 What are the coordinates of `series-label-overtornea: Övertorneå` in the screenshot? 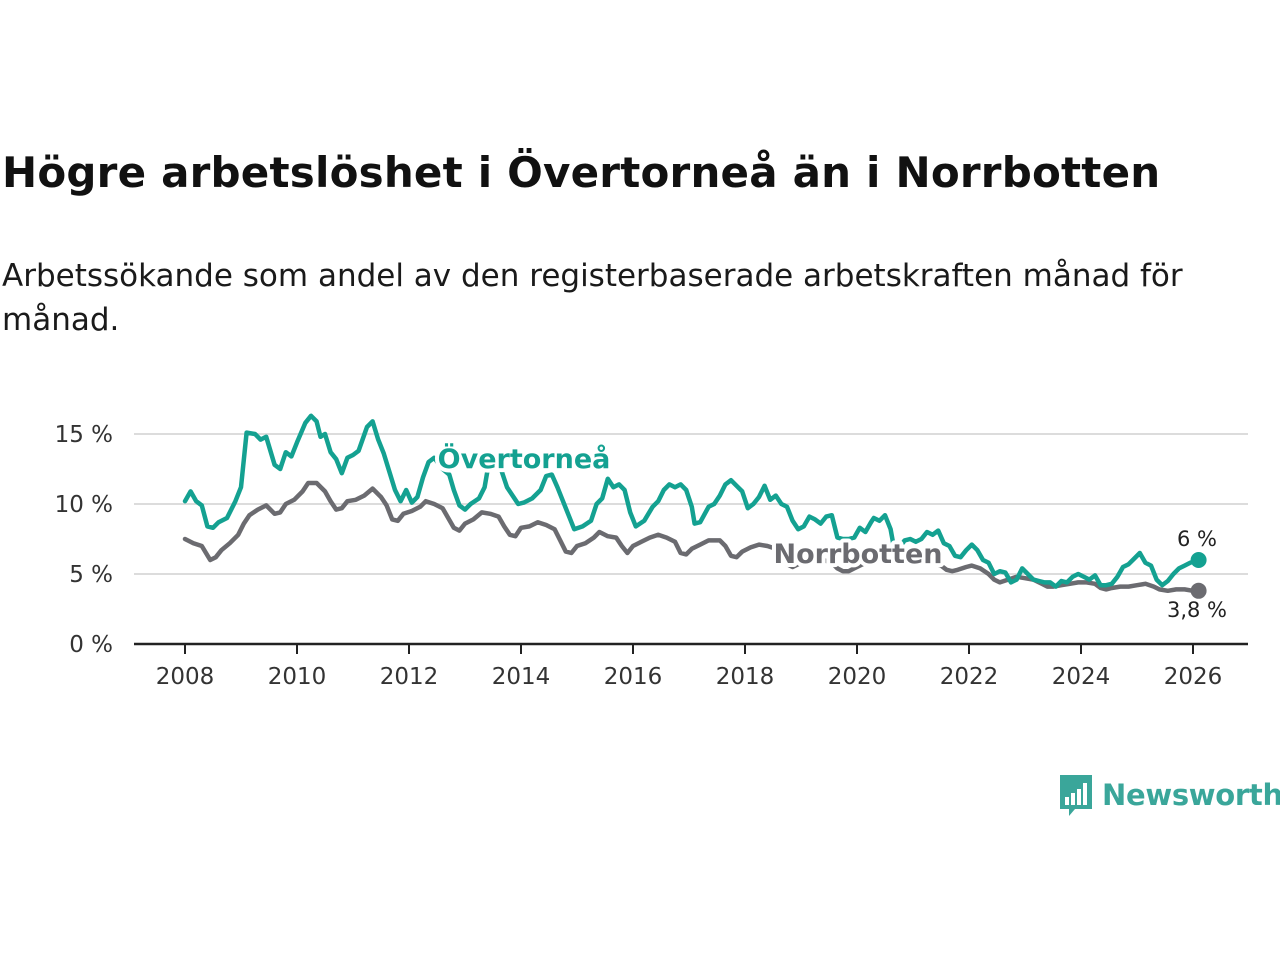 It's located at (524, 458).